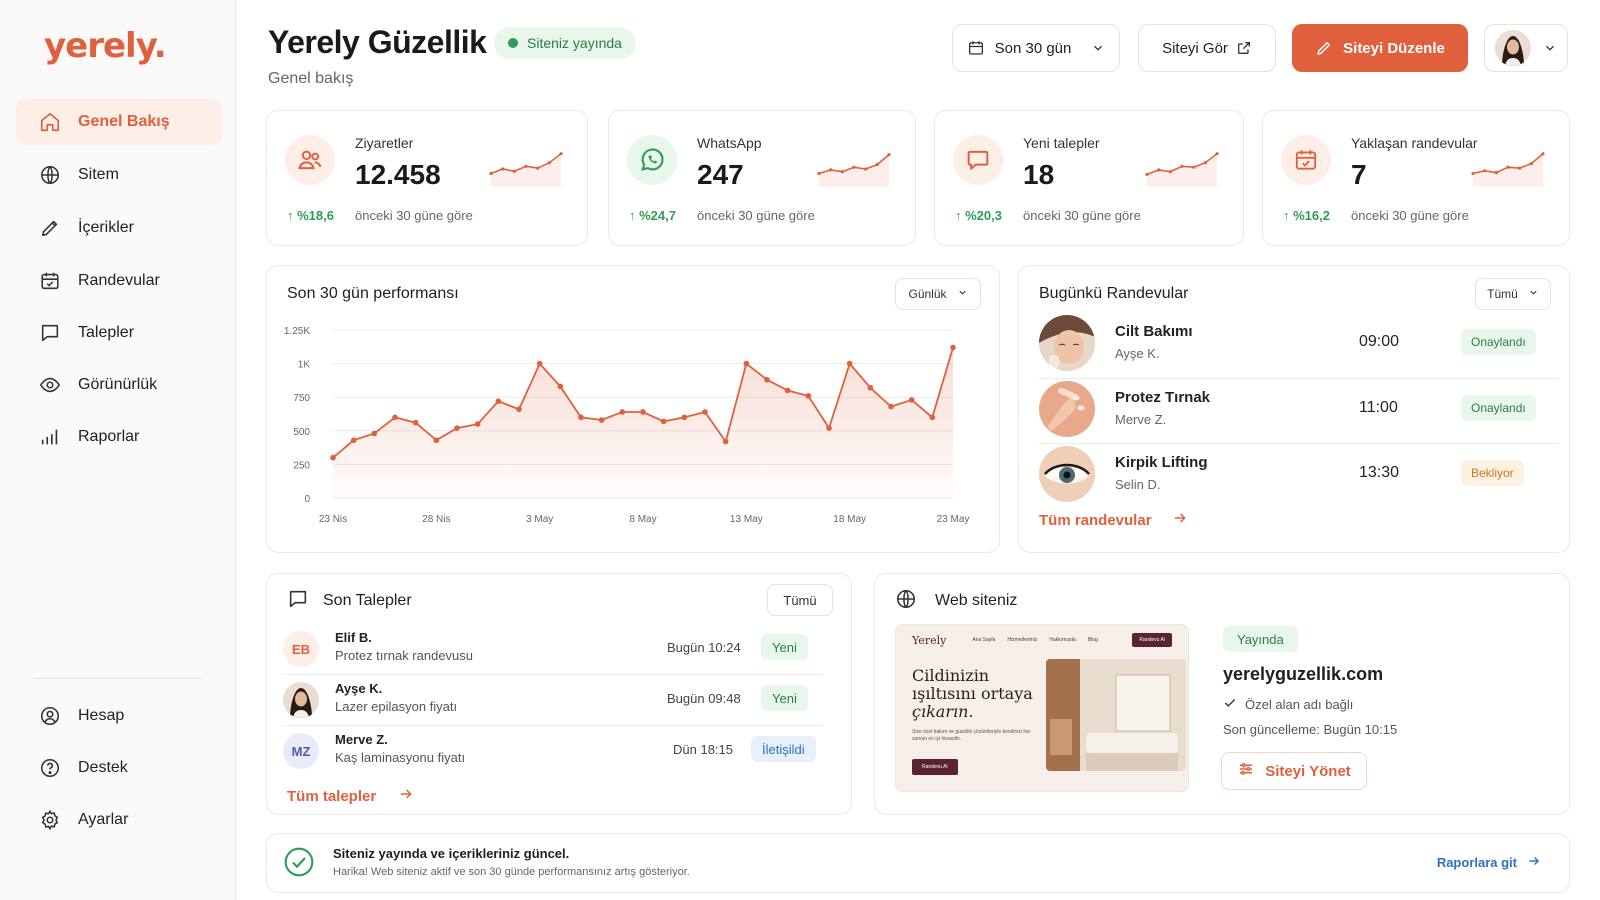  Describe the element at coordinates (1067, 474) in the screenshot. I see `service-image-lashes` at that location.